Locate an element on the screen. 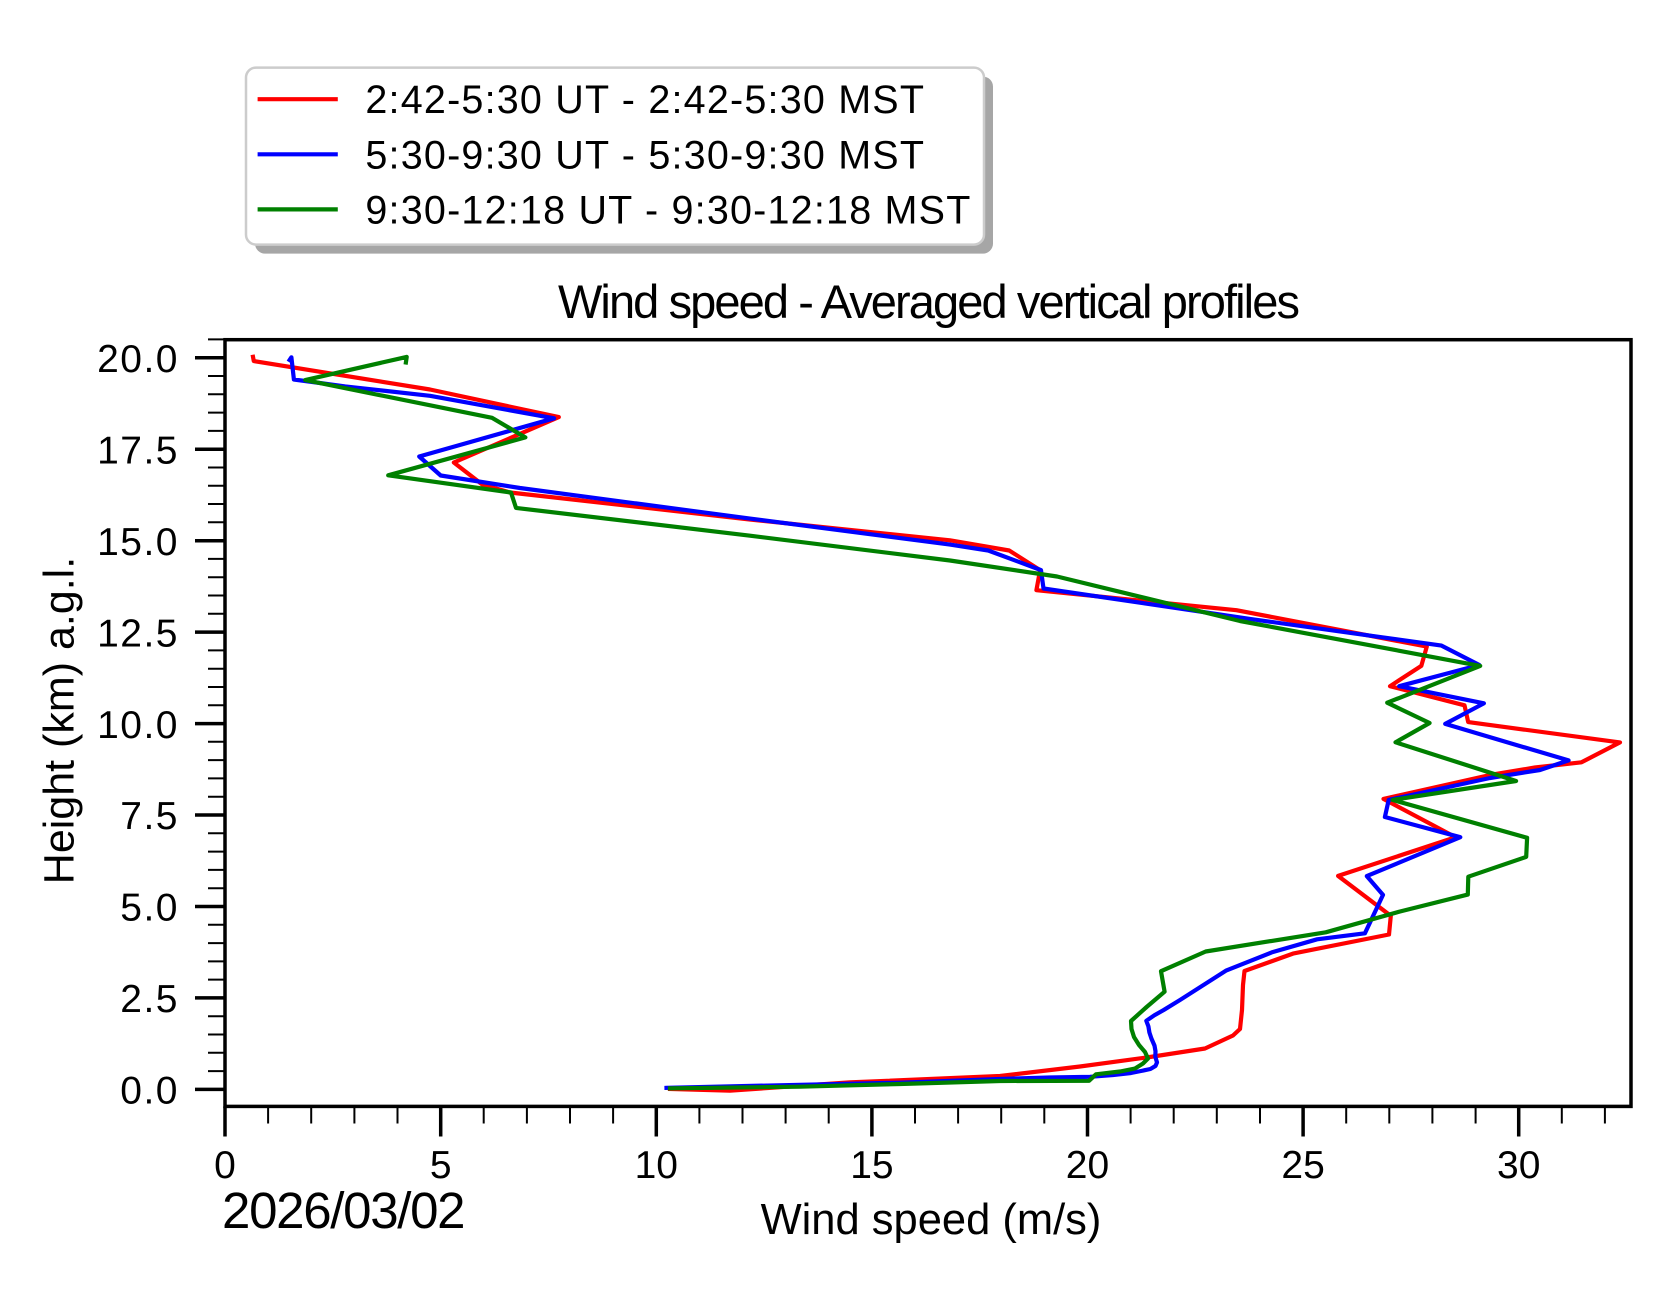 Image resolution: width=1676 pixels, height=1308 pixels. svg-text: 25 is located at coordinates (1302, 1165).